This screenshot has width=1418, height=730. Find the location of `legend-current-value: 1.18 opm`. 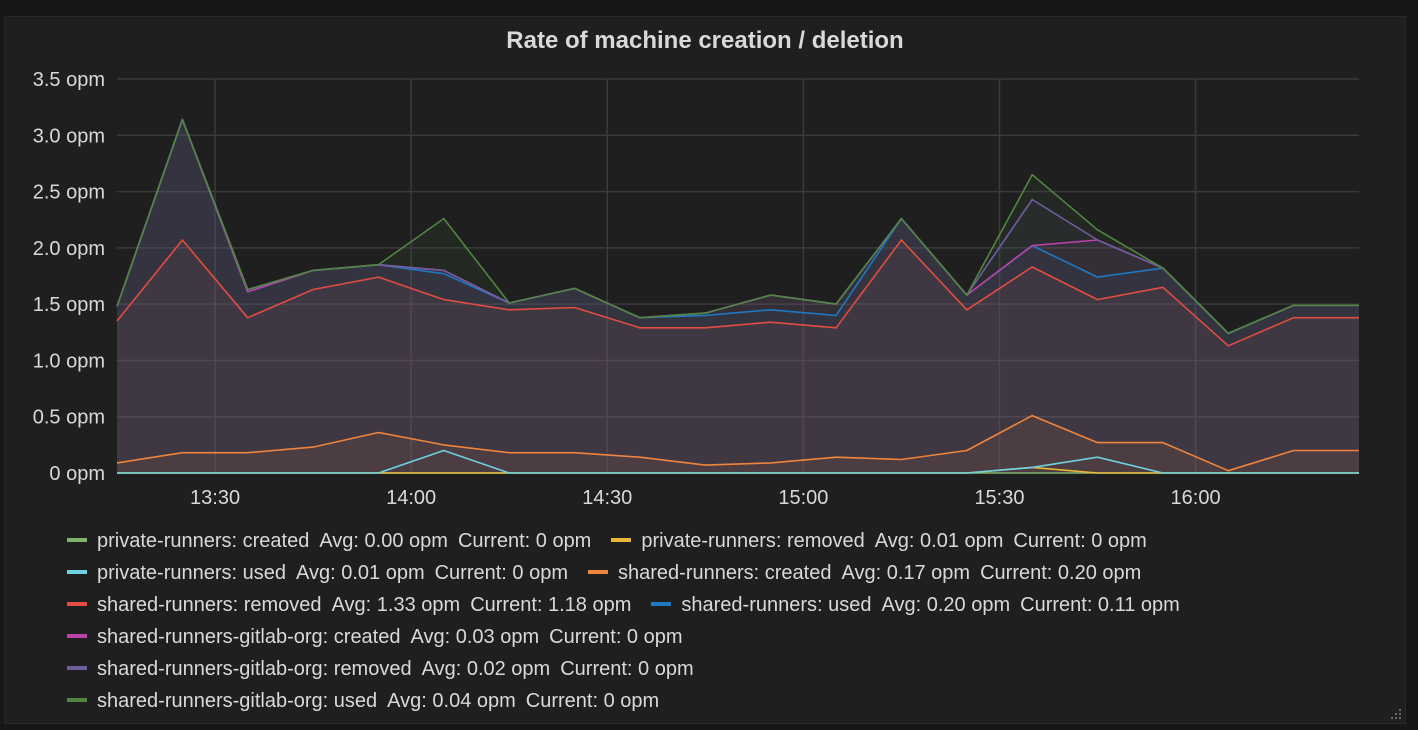

legend-current-value: 1.18 opm is located at coordinates (587, 605).